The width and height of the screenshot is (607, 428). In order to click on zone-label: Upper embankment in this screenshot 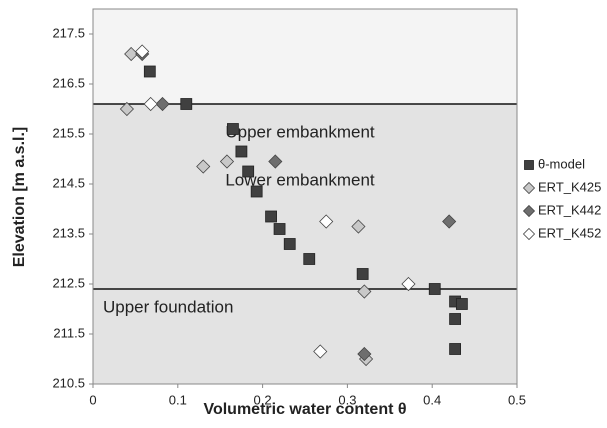, I will do `click(300, 131)`.